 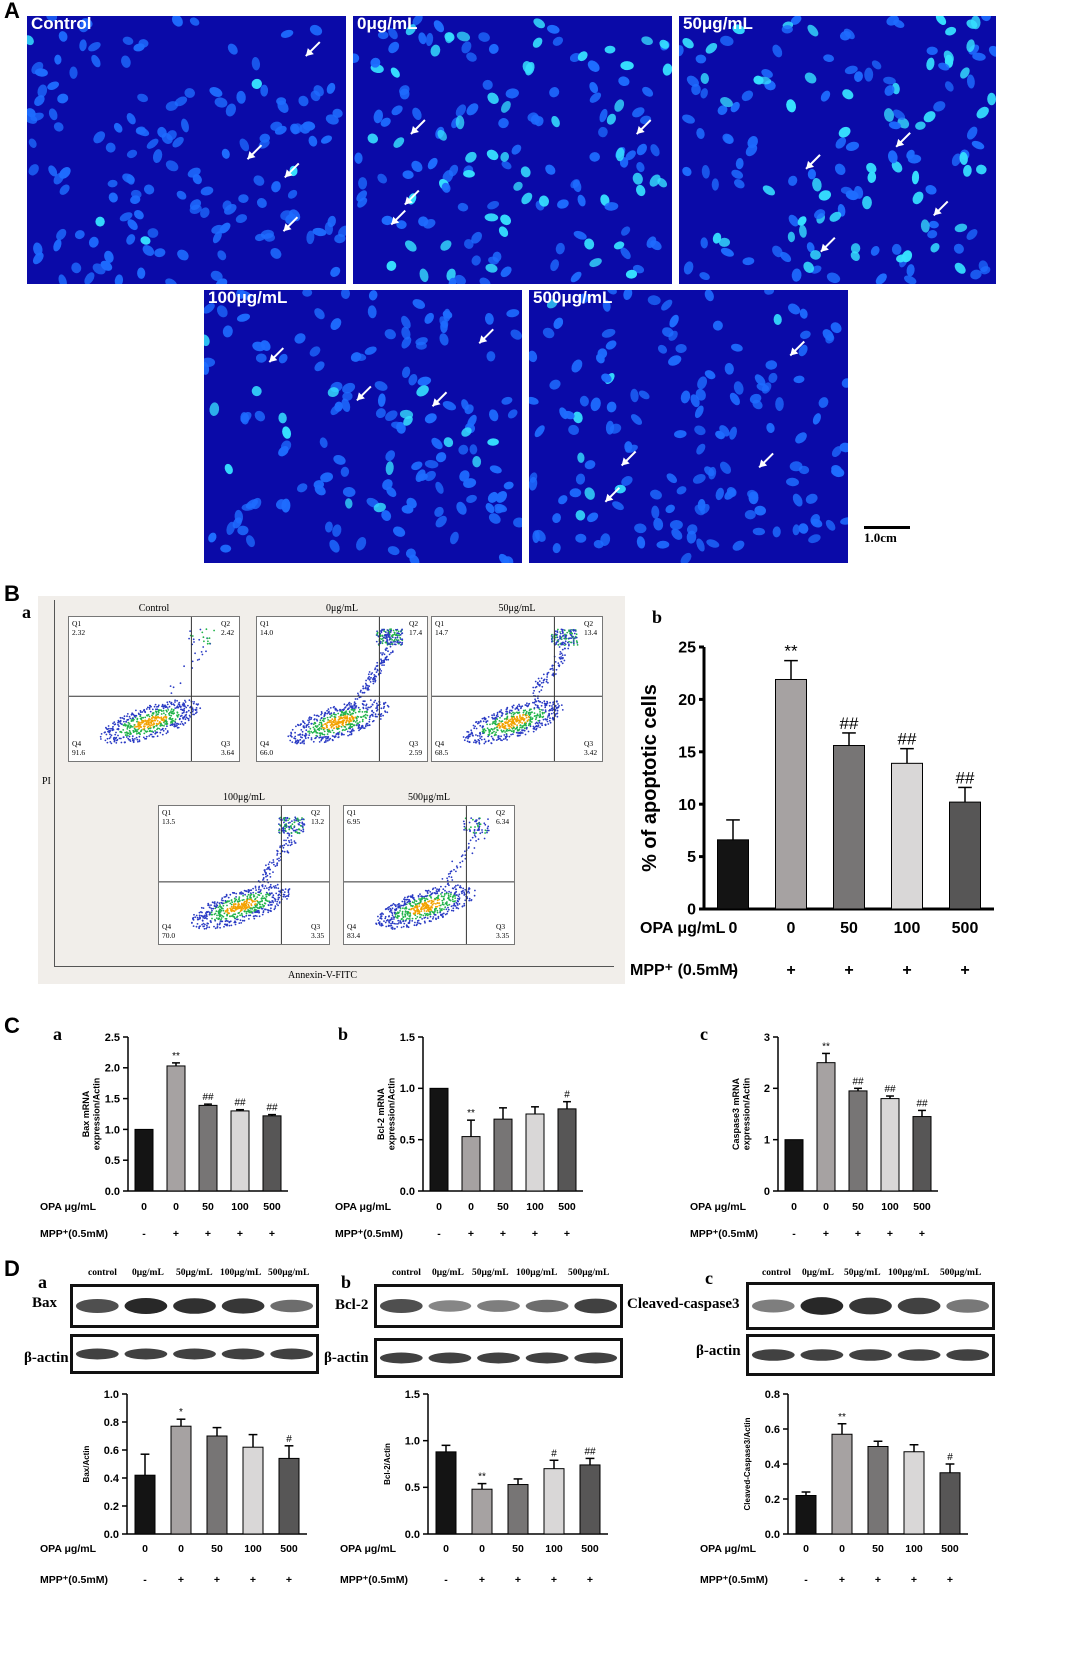 I want to click on panel-label-b: B, so click(x=12, y=593).